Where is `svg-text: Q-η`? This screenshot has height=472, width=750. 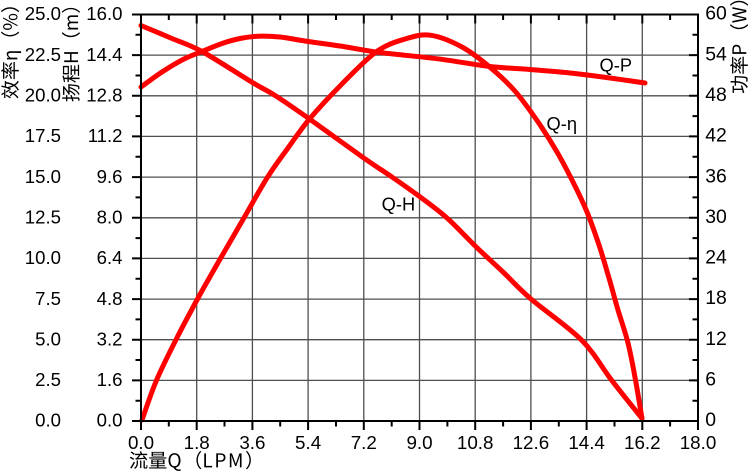 svg-text: Q-η is located at coordinates (562, 123).